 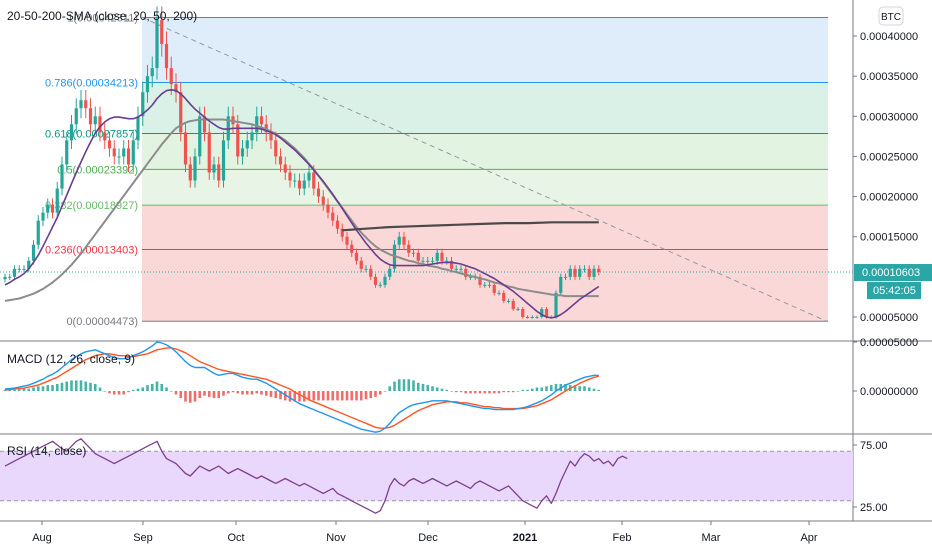 I want to click on fib-label-0.236: 0.236(0.00013403), so click(x=91, y=251).